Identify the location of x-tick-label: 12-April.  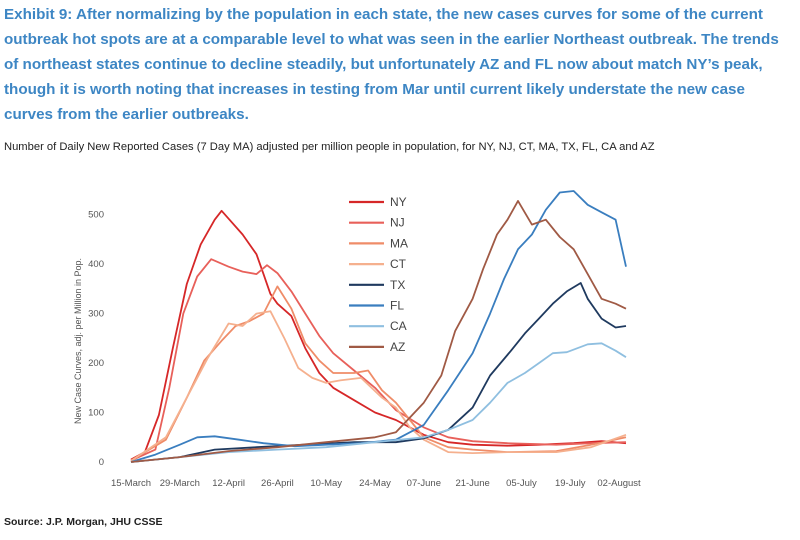
(228, 483).